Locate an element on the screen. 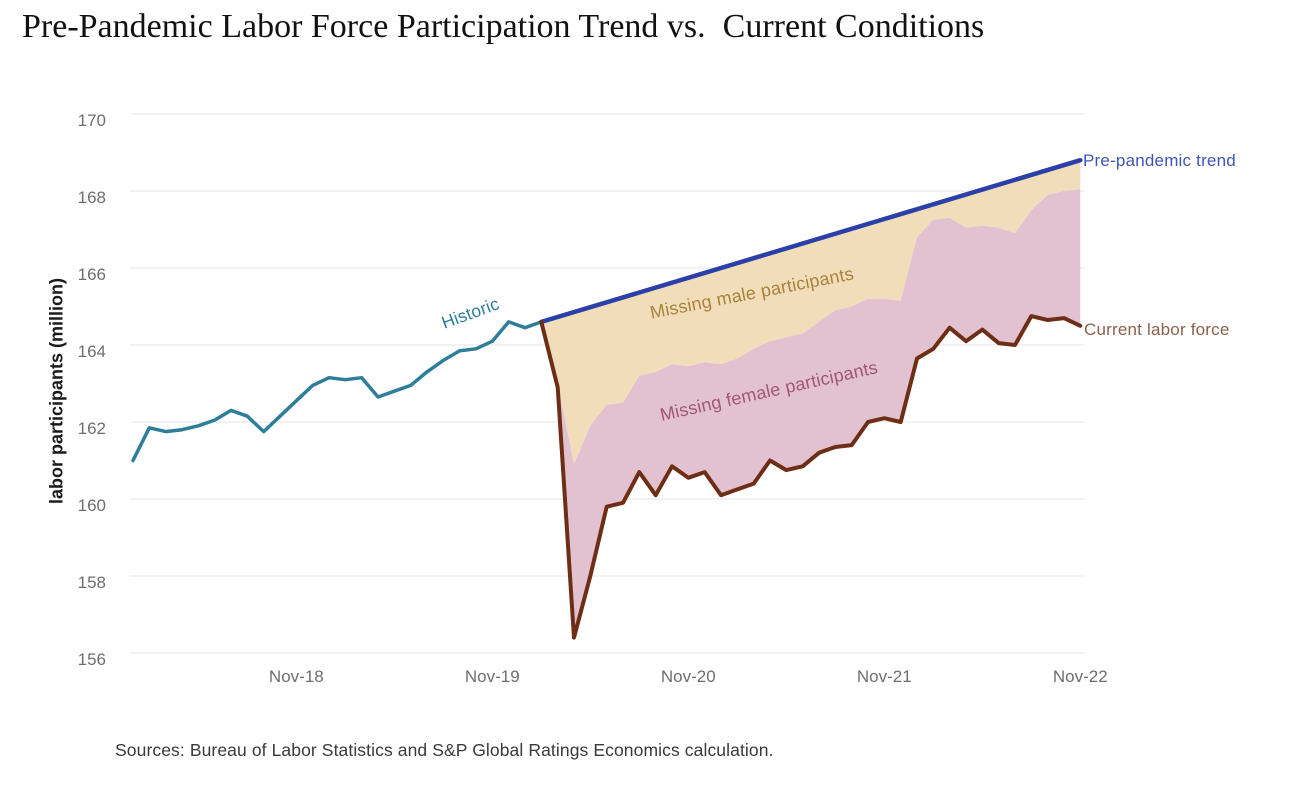 The width and height of the screenshot is (1300, 796). y-tick-label: 170 is located at coordinates (91, 120).